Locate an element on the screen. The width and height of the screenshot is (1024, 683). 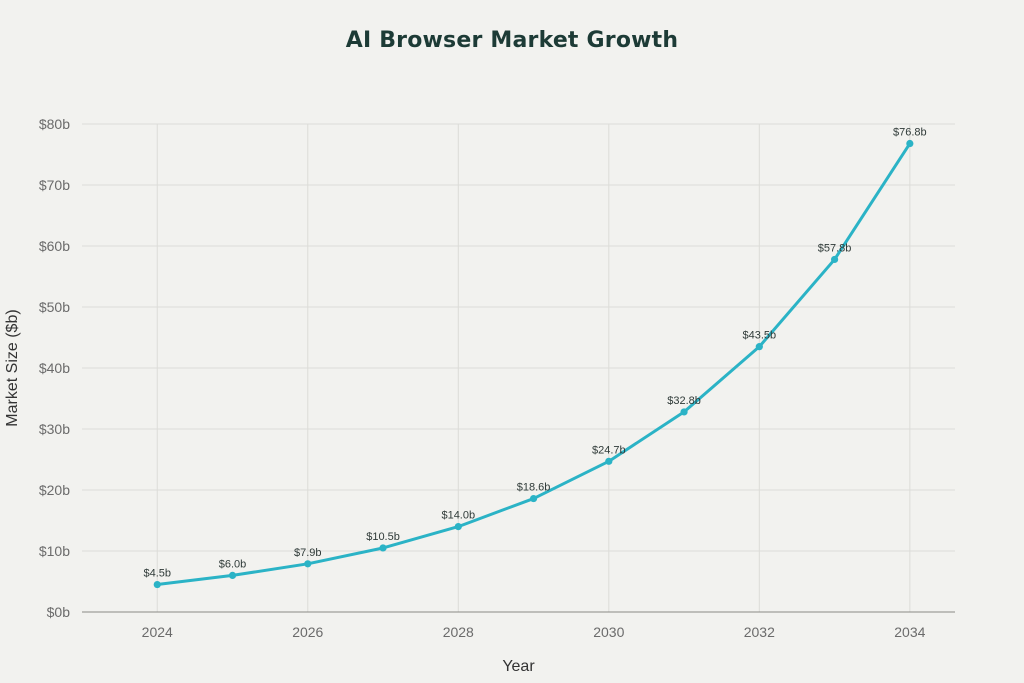
x-tick-label: 2030 is located at coordinates (608, 632).